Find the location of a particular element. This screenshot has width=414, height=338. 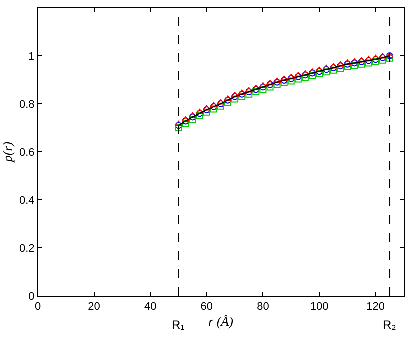

x-tick-label: 40 is located at coordinates (150, 307).